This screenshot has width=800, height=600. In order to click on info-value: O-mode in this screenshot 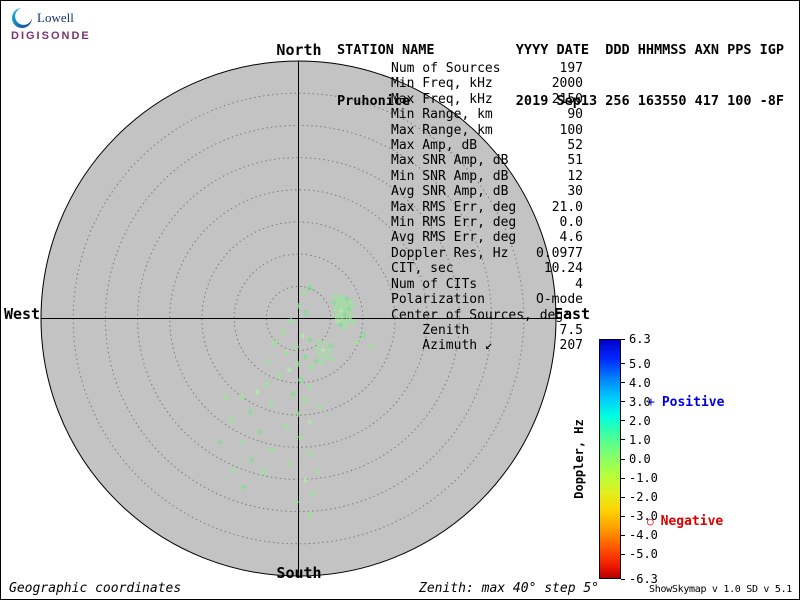, I will do `click(559, 300)`.